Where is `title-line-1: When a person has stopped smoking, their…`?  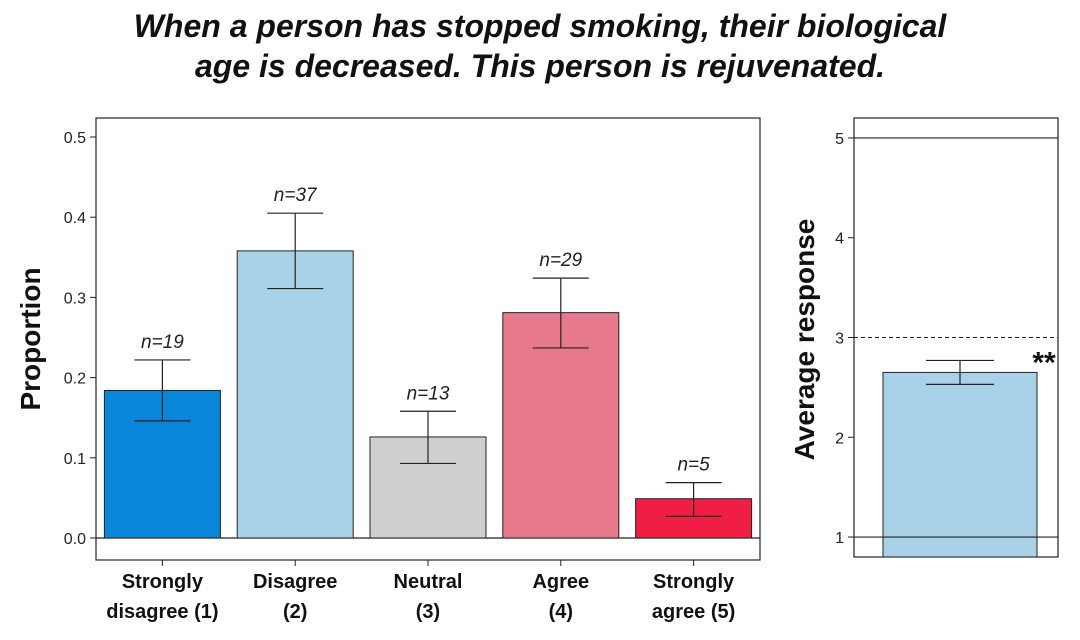 title-line-1: When a person has stopped smoking, their… is located at coordinates (540, 26).